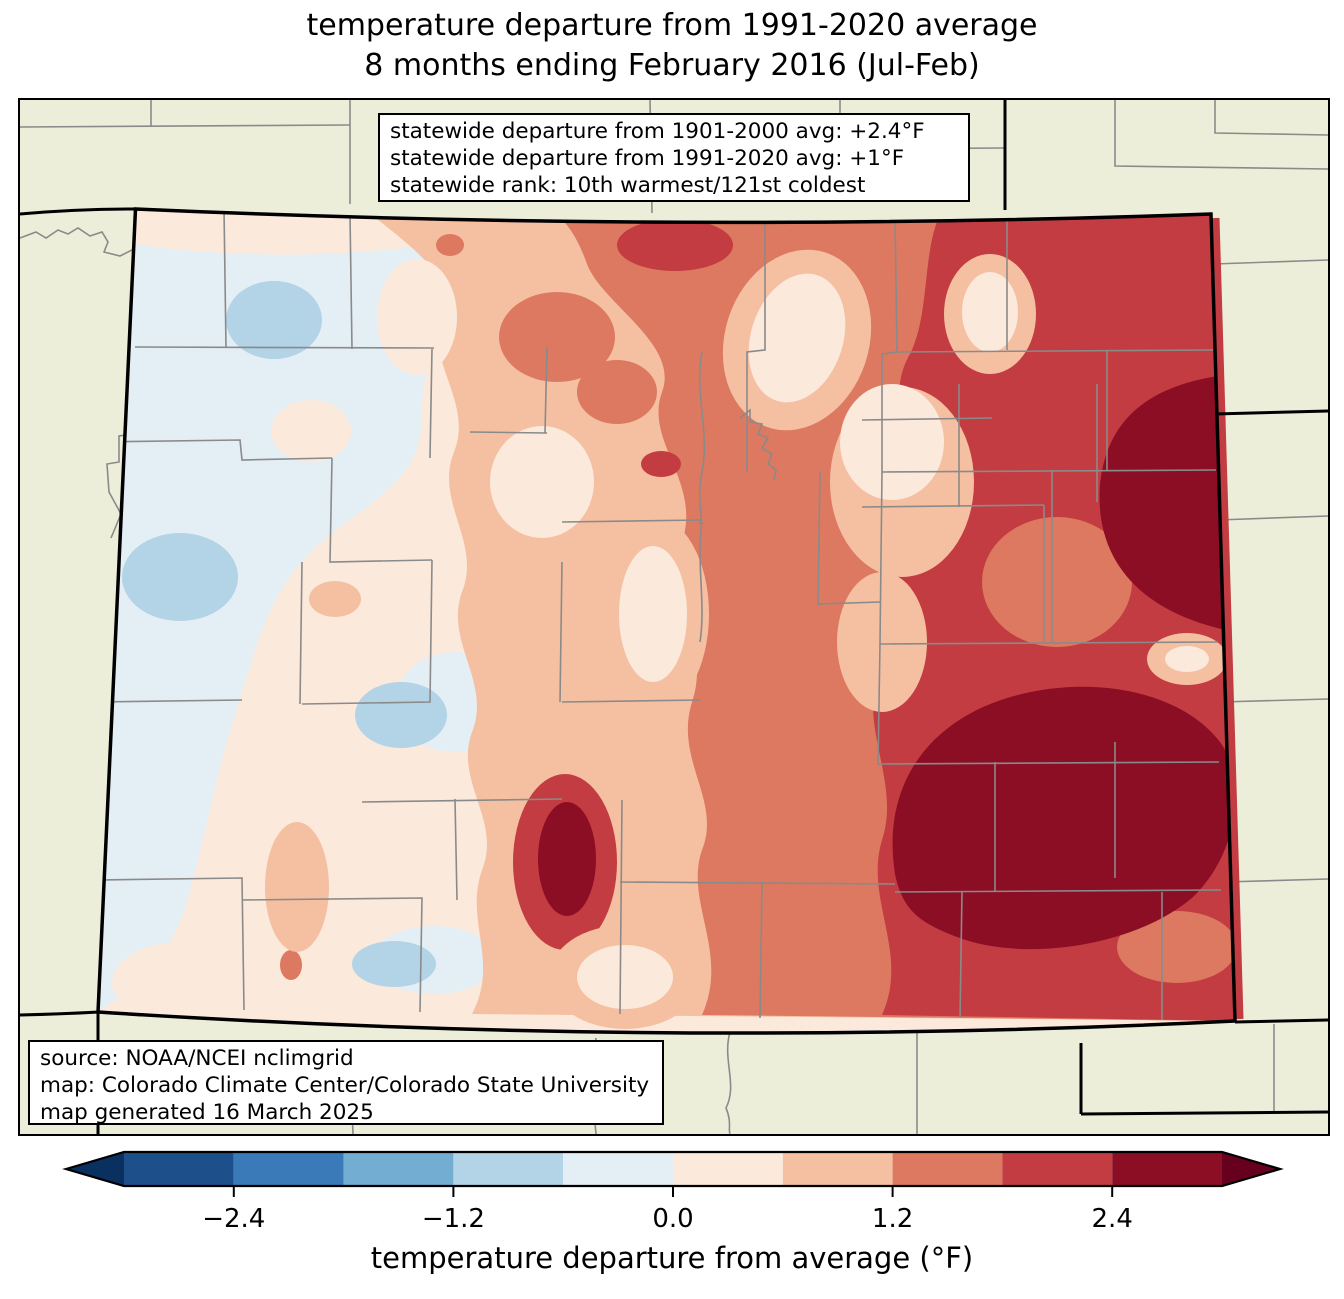  Describe the element at coordinates (672, 65) in the screenshot. I see `page-title-line2: 8 months ending February 2016 (Jul-Feb)` at that location.